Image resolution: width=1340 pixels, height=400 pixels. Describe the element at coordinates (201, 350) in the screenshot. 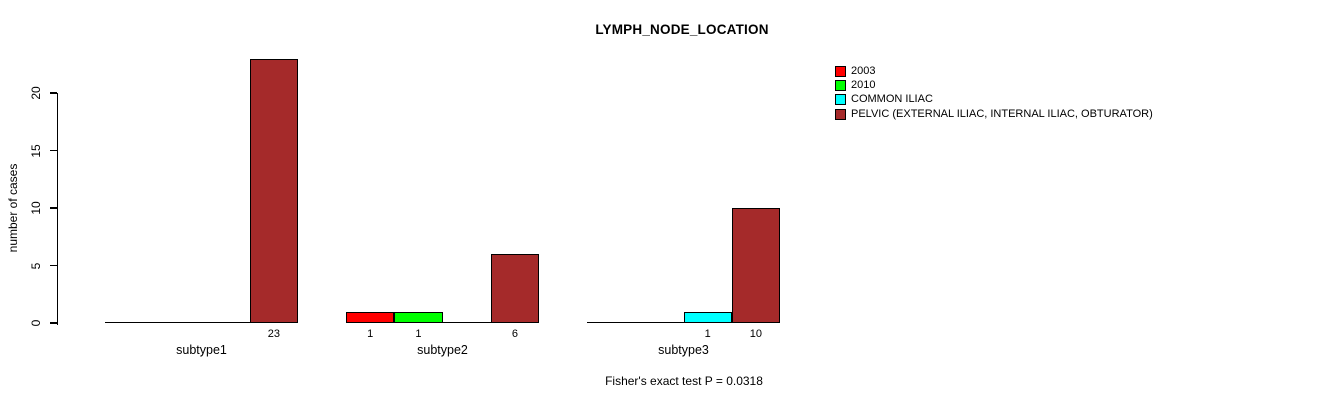

I see `x-category-label: subtype1` at that location.